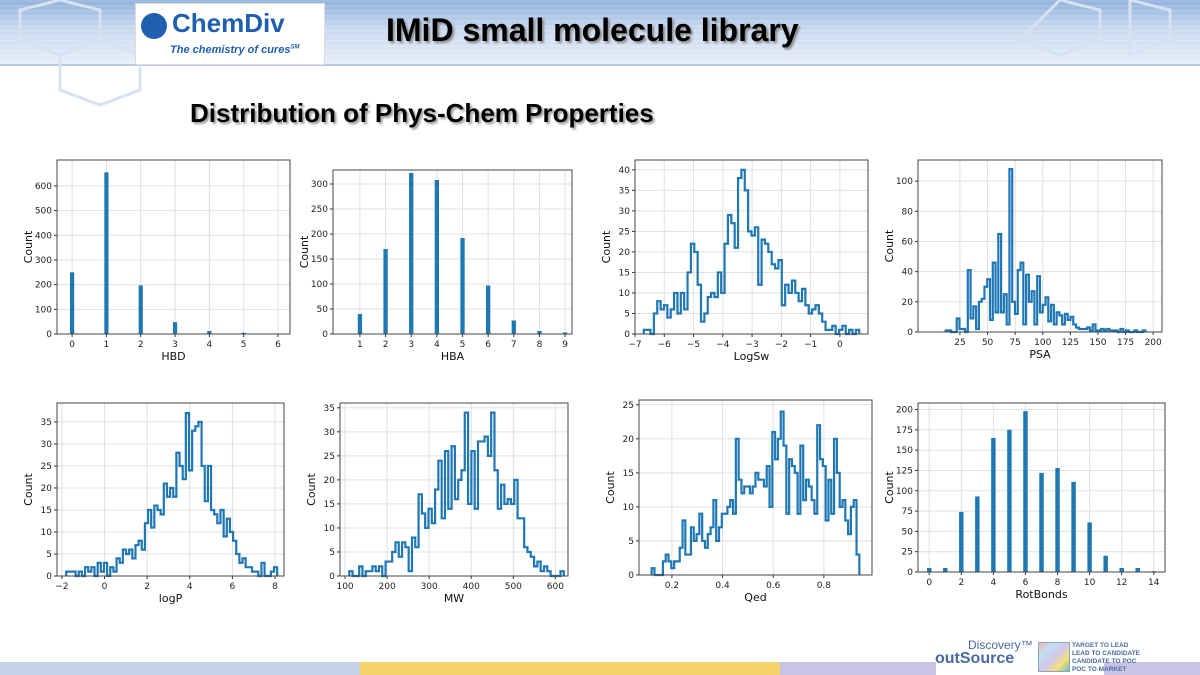 The height and width of the screenshot is (675, 1200). What do you see at coordinates (43, 286) in the screenshot?
I see `y-tick-label: 200` at bounding box center [43, 286].